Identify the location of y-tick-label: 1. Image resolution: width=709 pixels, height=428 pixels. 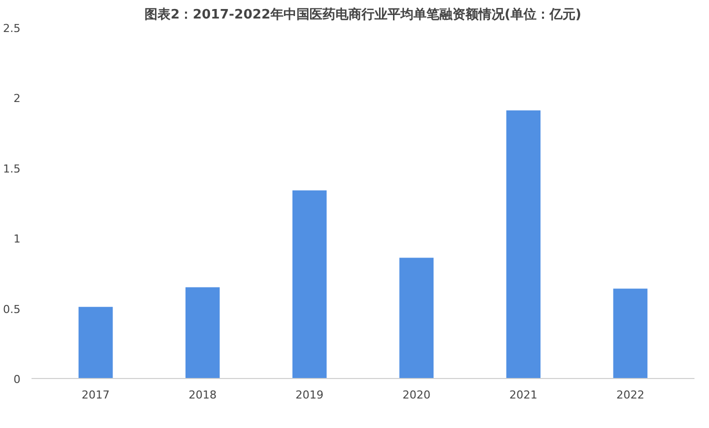
(17, 239).